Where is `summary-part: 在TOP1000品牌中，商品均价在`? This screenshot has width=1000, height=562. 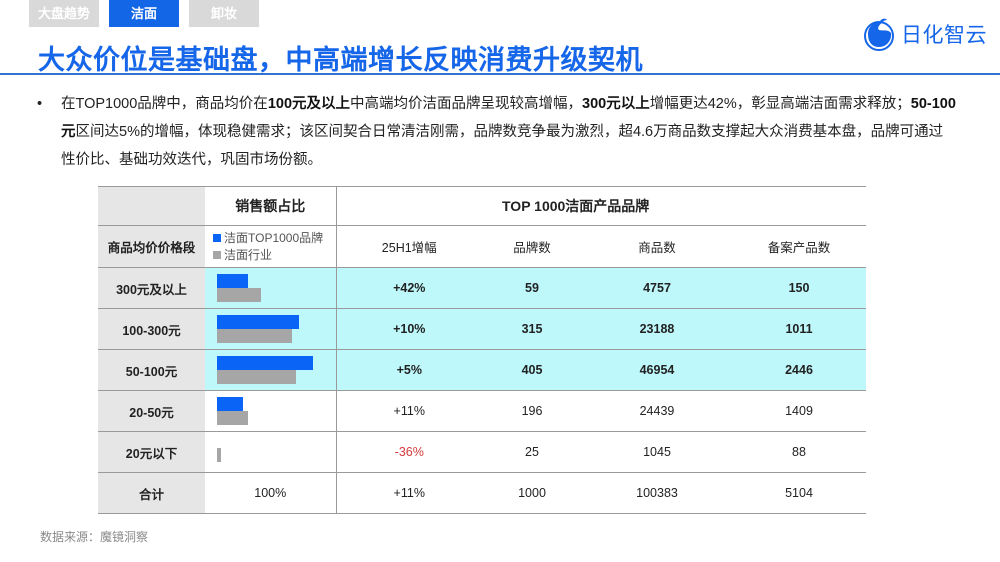
summary-part: 在TOP1000品牌中，商品均价在 is located at coordinates (164, 104).